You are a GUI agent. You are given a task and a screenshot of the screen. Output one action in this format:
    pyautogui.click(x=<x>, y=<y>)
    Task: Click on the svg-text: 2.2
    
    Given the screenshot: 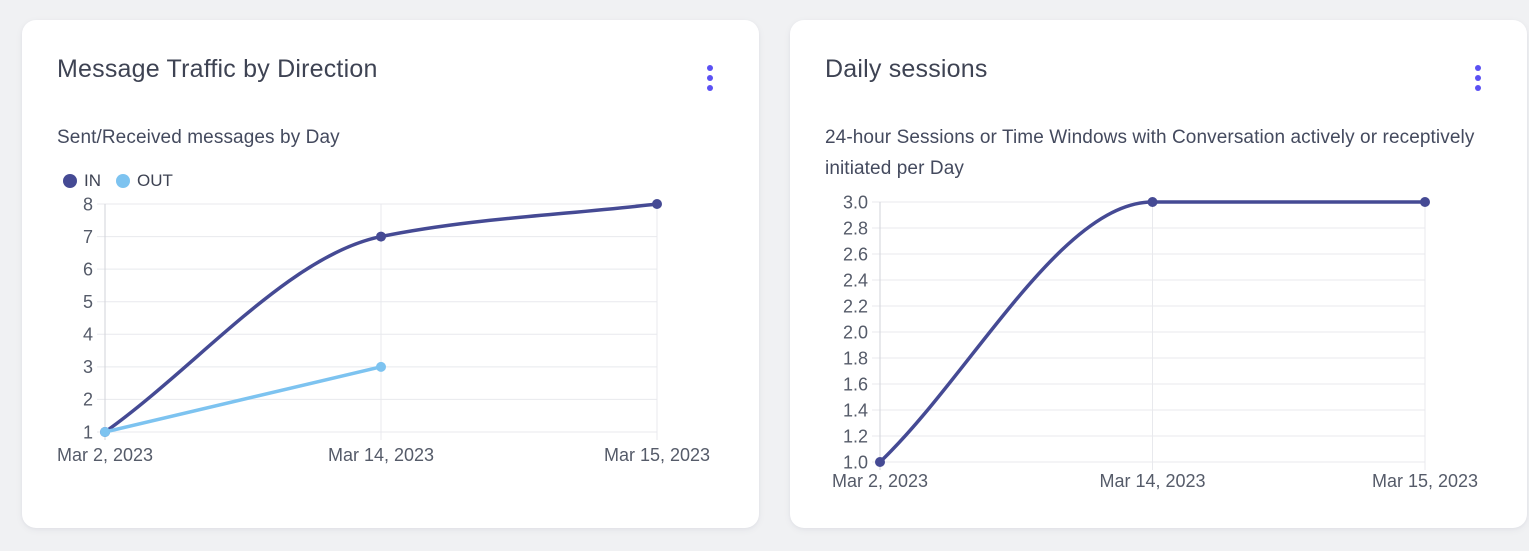 What is the action you would take?
    pyautogui.click(x=855, y=306)
    